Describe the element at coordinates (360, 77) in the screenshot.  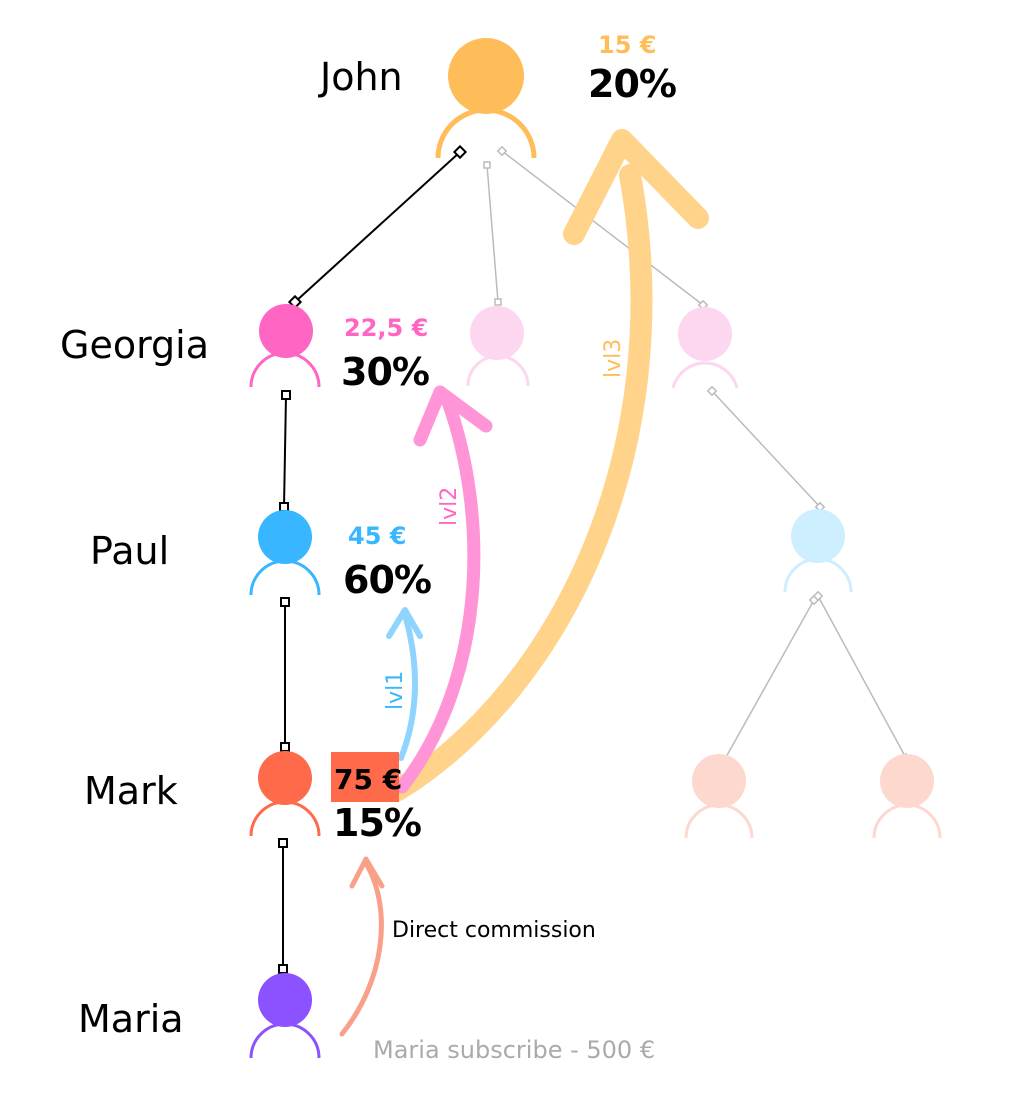
I see `member-name-john: John` at that location.